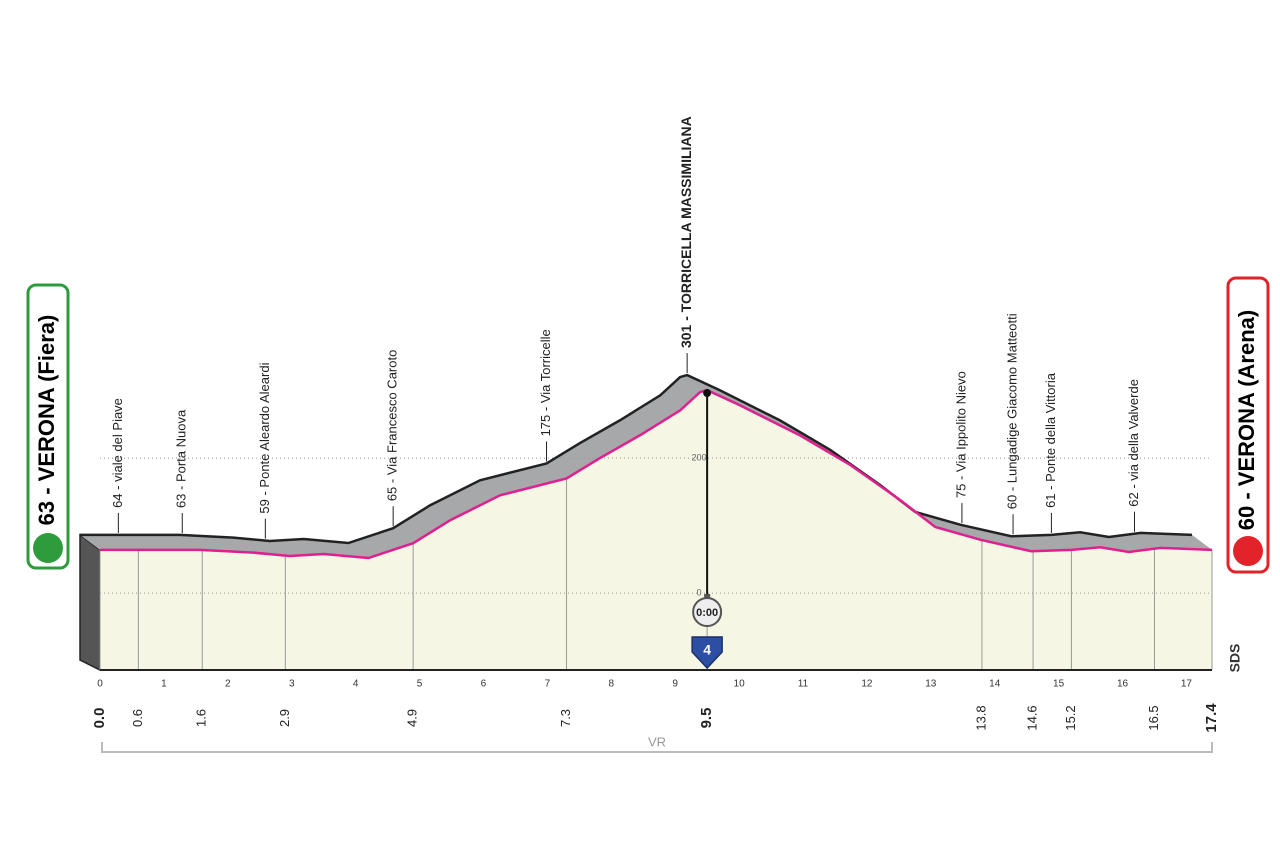 The height and width of the screenshot is (852, 1280). I want to click on x-tick-label: 2, so click(228, 684).